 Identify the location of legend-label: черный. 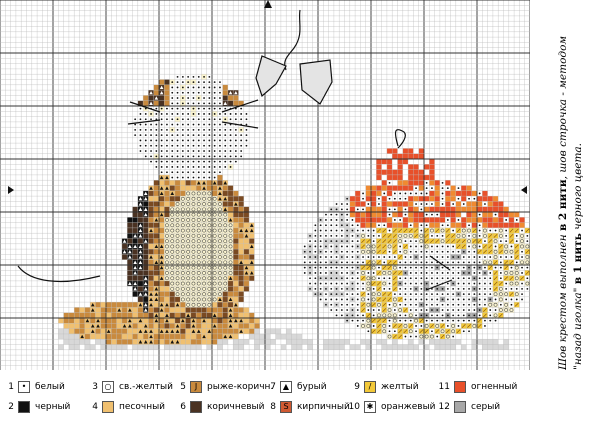
(53, 407).